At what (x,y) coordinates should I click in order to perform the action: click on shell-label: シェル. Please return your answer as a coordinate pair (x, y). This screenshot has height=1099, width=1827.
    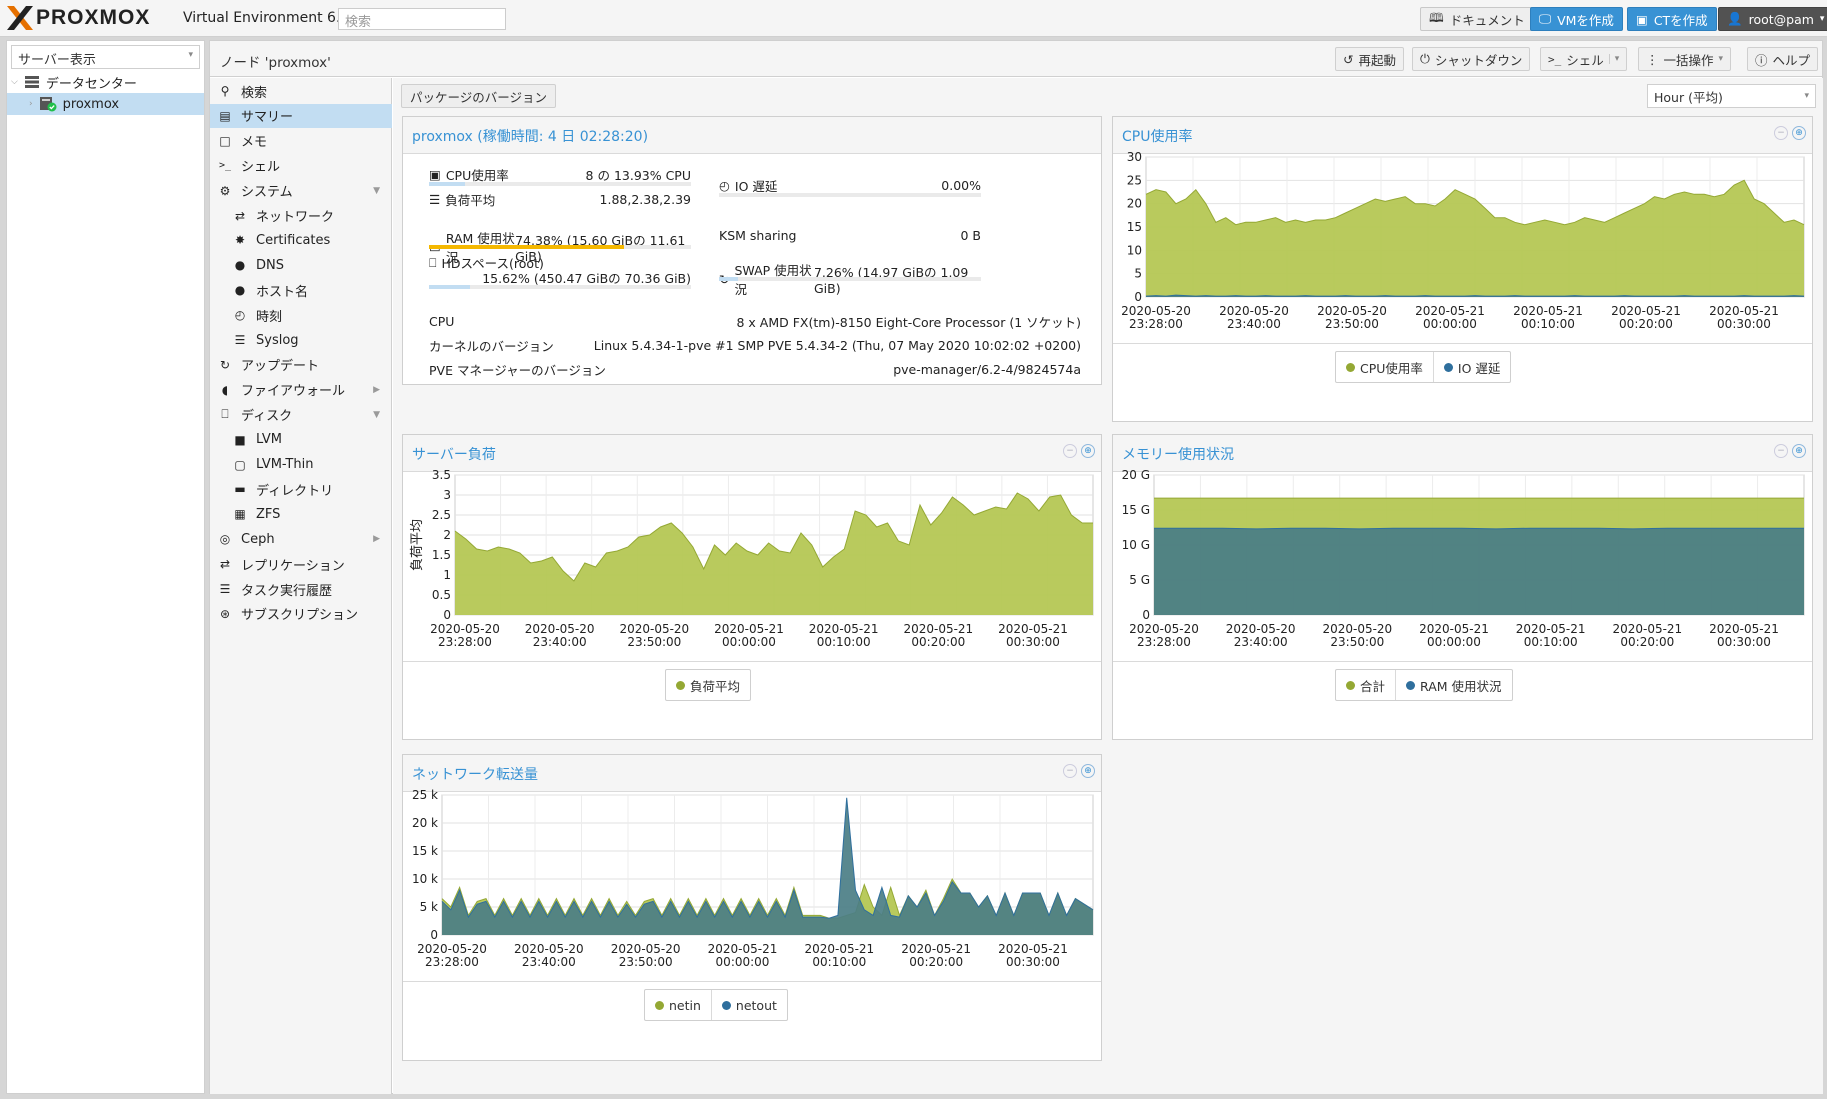
    Looking at the image, I should click on (1585, 60).